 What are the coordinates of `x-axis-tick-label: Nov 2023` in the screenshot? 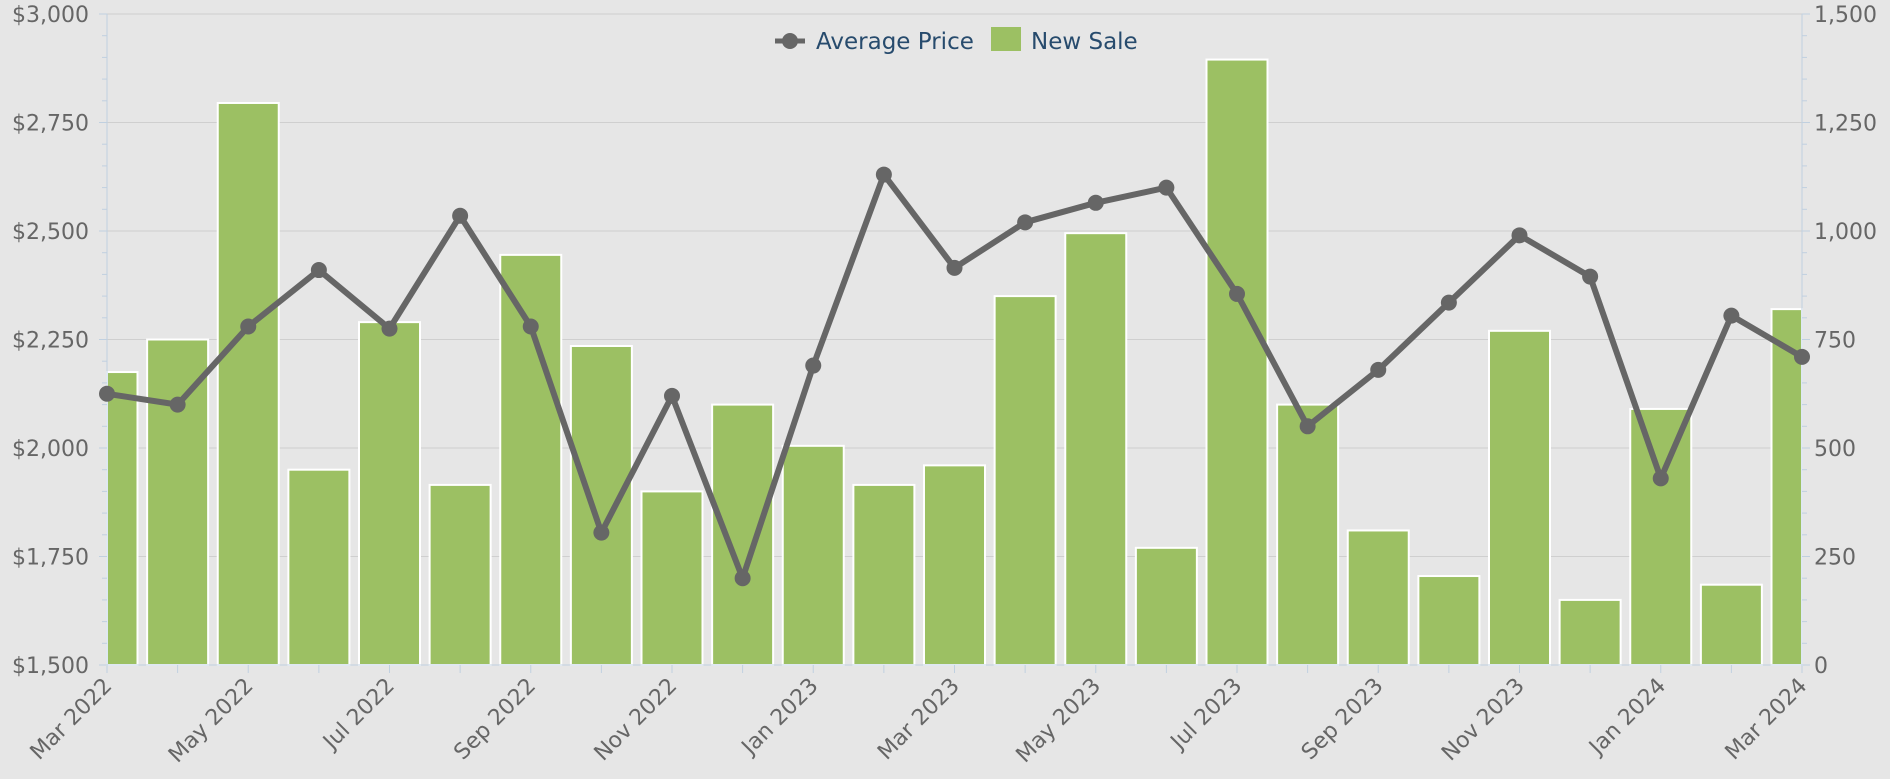 It's located at (1483, 720).